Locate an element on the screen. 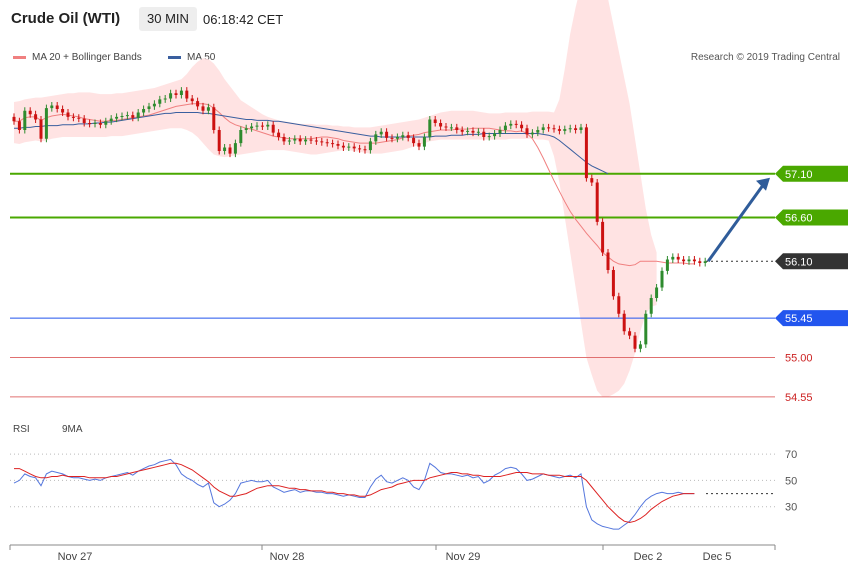 The width and height of the screenshot is (850, 576). legend-9ma-label: 9MA is located at coordinates (72, 429).